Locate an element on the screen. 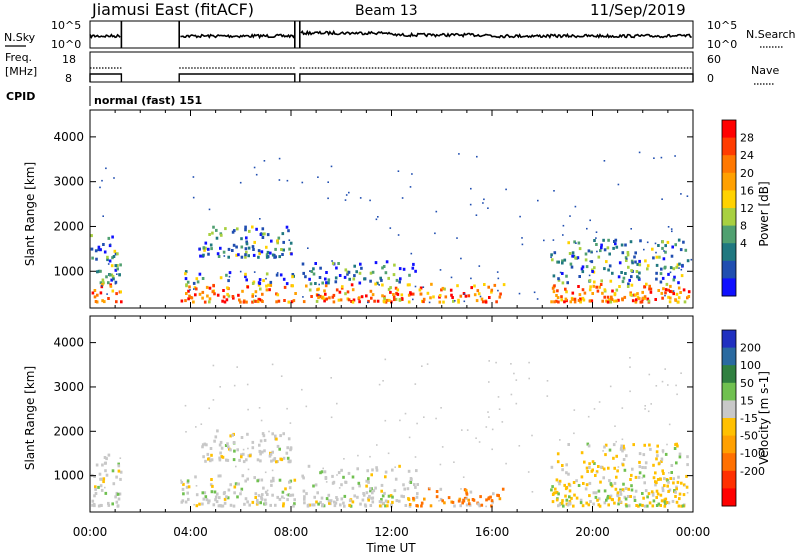 This screenshot has width=800, height=554. power-colorbar-label: Power [dB] is located at coordinates (764, 213).